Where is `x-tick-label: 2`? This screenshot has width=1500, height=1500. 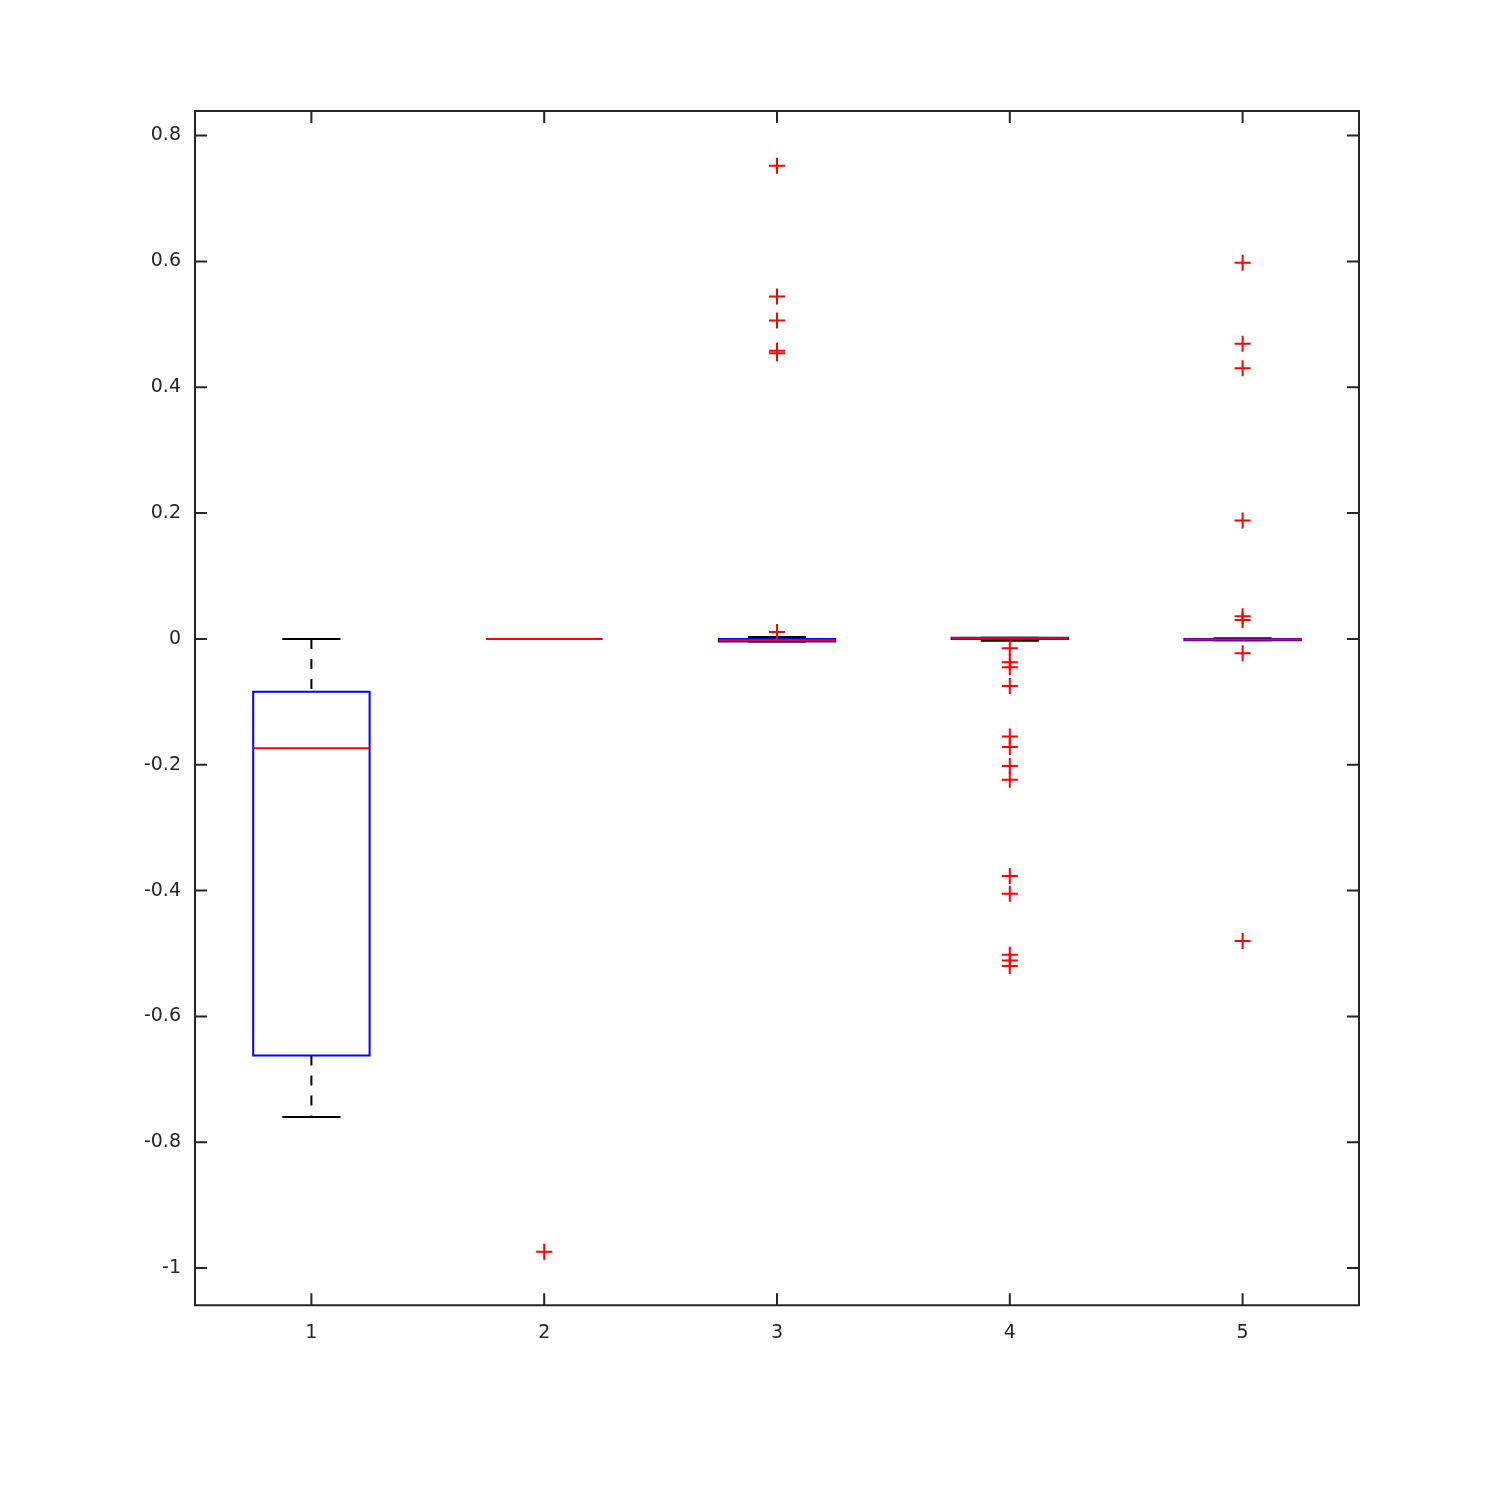 x-tick-label: 2 is located at coordinates (544, 1330).